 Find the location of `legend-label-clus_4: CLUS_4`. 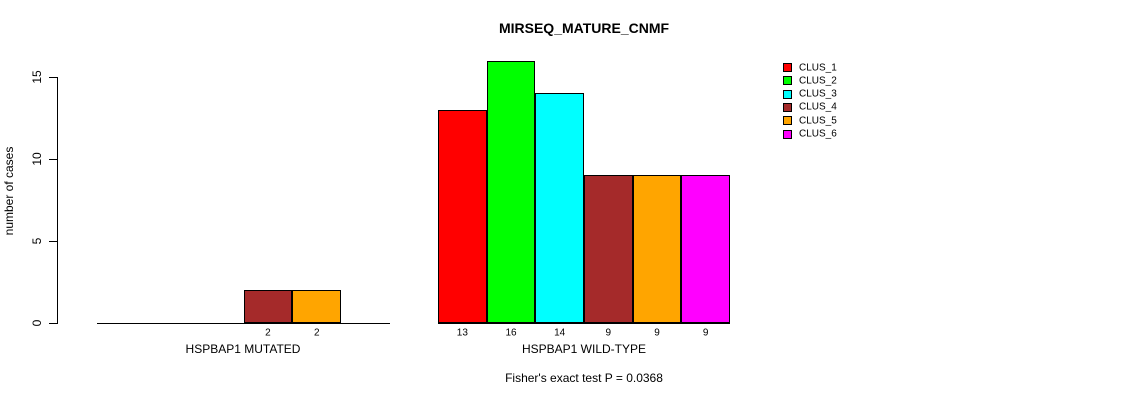

legend-label-clus_4: CLUS_4 is located at coordinates (818, 107).